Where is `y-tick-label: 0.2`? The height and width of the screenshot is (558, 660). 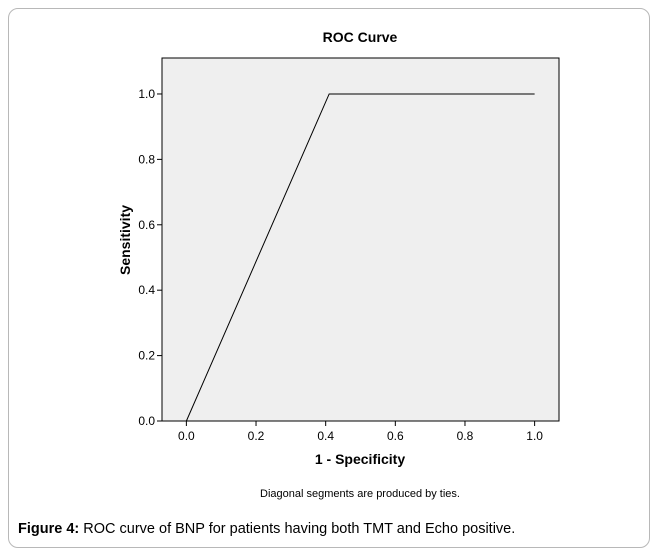 y-tick-label: 0.2 is located at coordinates (146, 356).